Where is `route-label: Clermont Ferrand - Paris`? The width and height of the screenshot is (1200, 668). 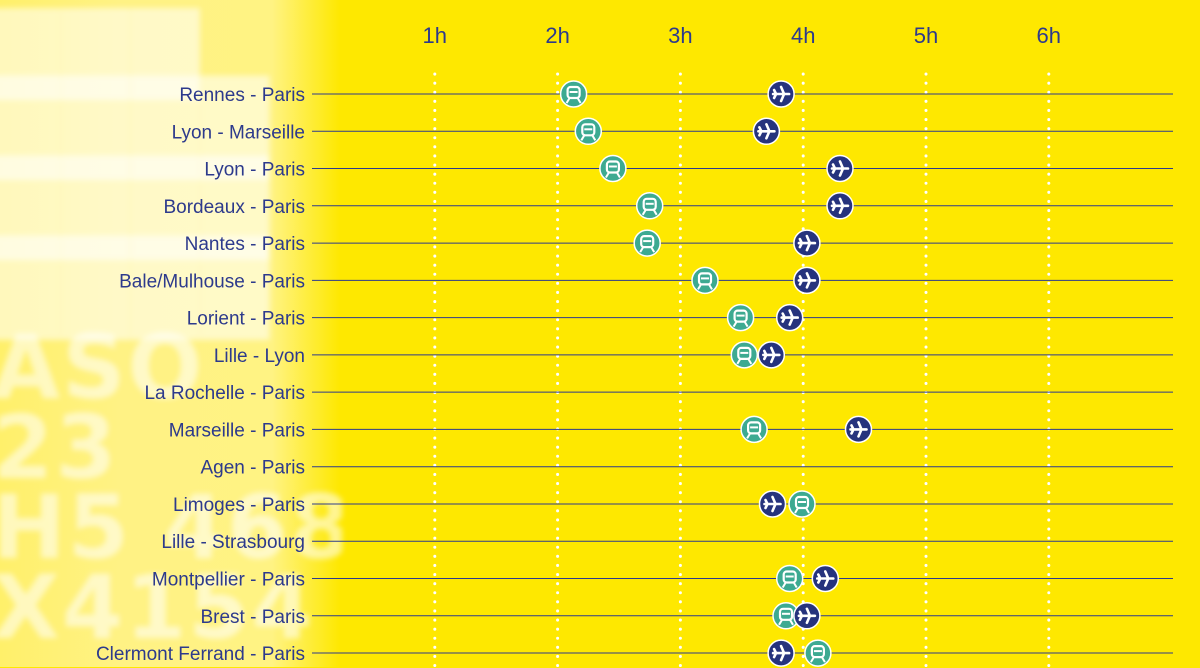 route-label: Clermont Ferrand - Paris is located at coordinates (200, 654).